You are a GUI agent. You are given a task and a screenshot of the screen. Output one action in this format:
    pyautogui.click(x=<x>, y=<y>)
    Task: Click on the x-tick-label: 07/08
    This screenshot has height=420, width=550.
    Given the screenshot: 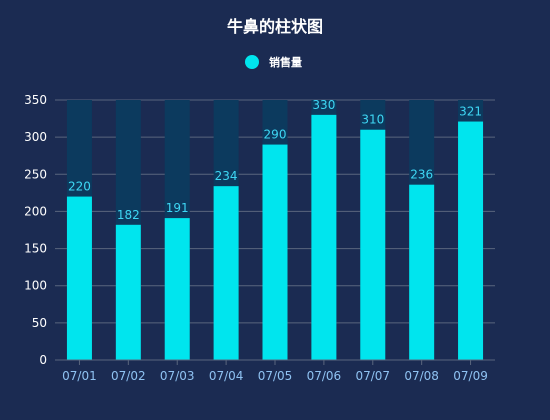 What is the action you would take?
    pyautogui.click(x=421, y=376)
    